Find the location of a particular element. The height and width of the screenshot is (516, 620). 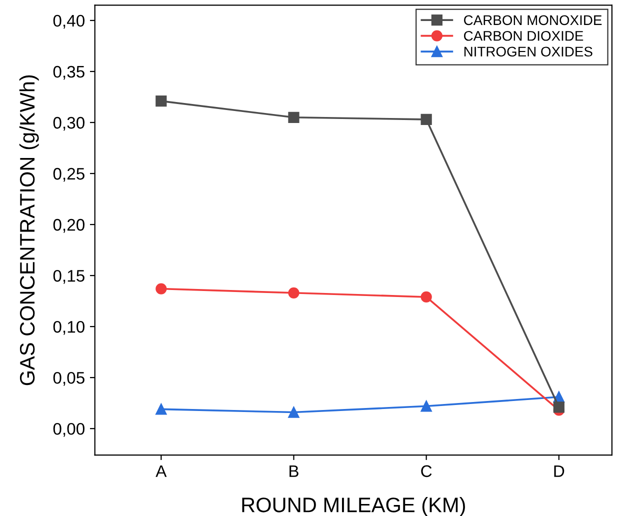

x-tick-label: D is located at coordinates (559, 471).